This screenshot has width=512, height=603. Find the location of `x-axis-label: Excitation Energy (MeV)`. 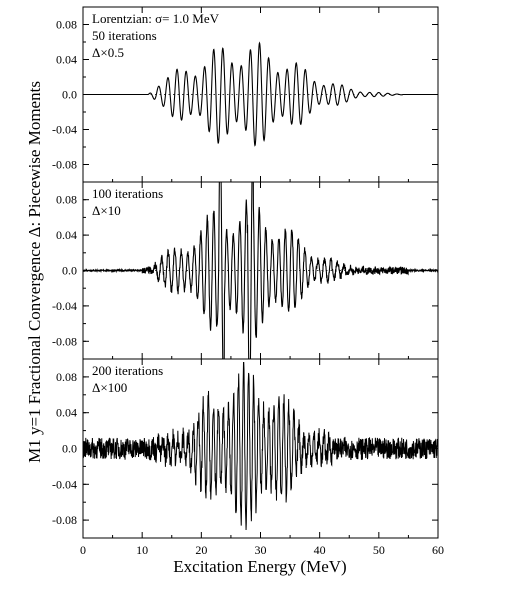

x-axis-label: Excitation Energy (MeV) is located at coordinates (259, 566).